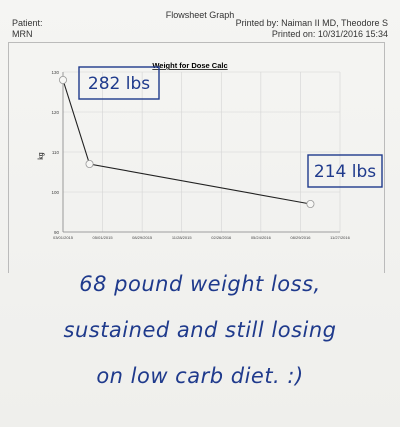 Image resolution: width=400 pixels, height=427 pixels. Describe the element at coordinates (57, 232) in the screenshot. I see `y-tick-label: 90` at that location.